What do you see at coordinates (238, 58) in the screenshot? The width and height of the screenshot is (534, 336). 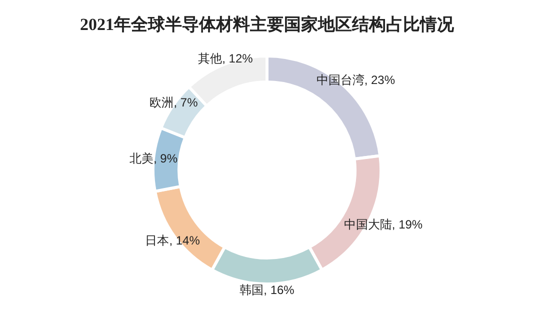 I see `data-label: , 12%` at bounding box center [238, 58].